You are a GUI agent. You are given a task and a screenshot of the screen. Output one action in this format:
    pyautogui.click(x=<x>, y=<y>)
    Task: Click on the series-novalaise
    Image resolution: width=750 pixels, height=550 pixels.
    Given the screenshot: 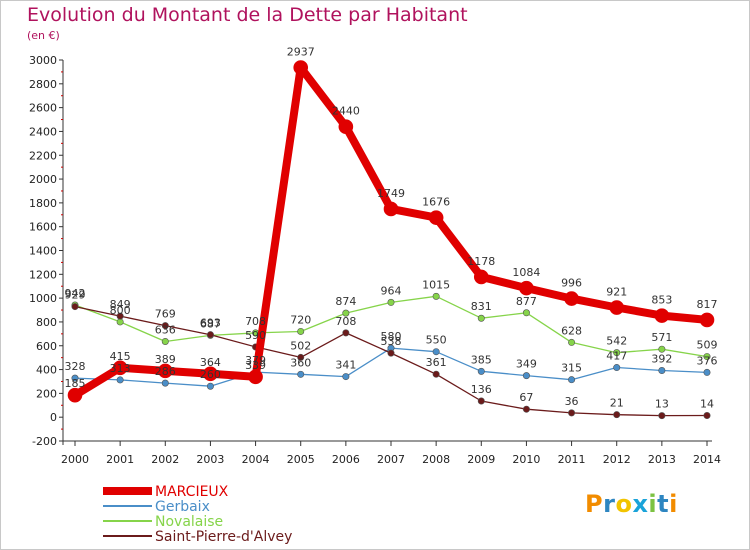 What is the action you would take?
    pyautogui.click(x=391, y=326)
    